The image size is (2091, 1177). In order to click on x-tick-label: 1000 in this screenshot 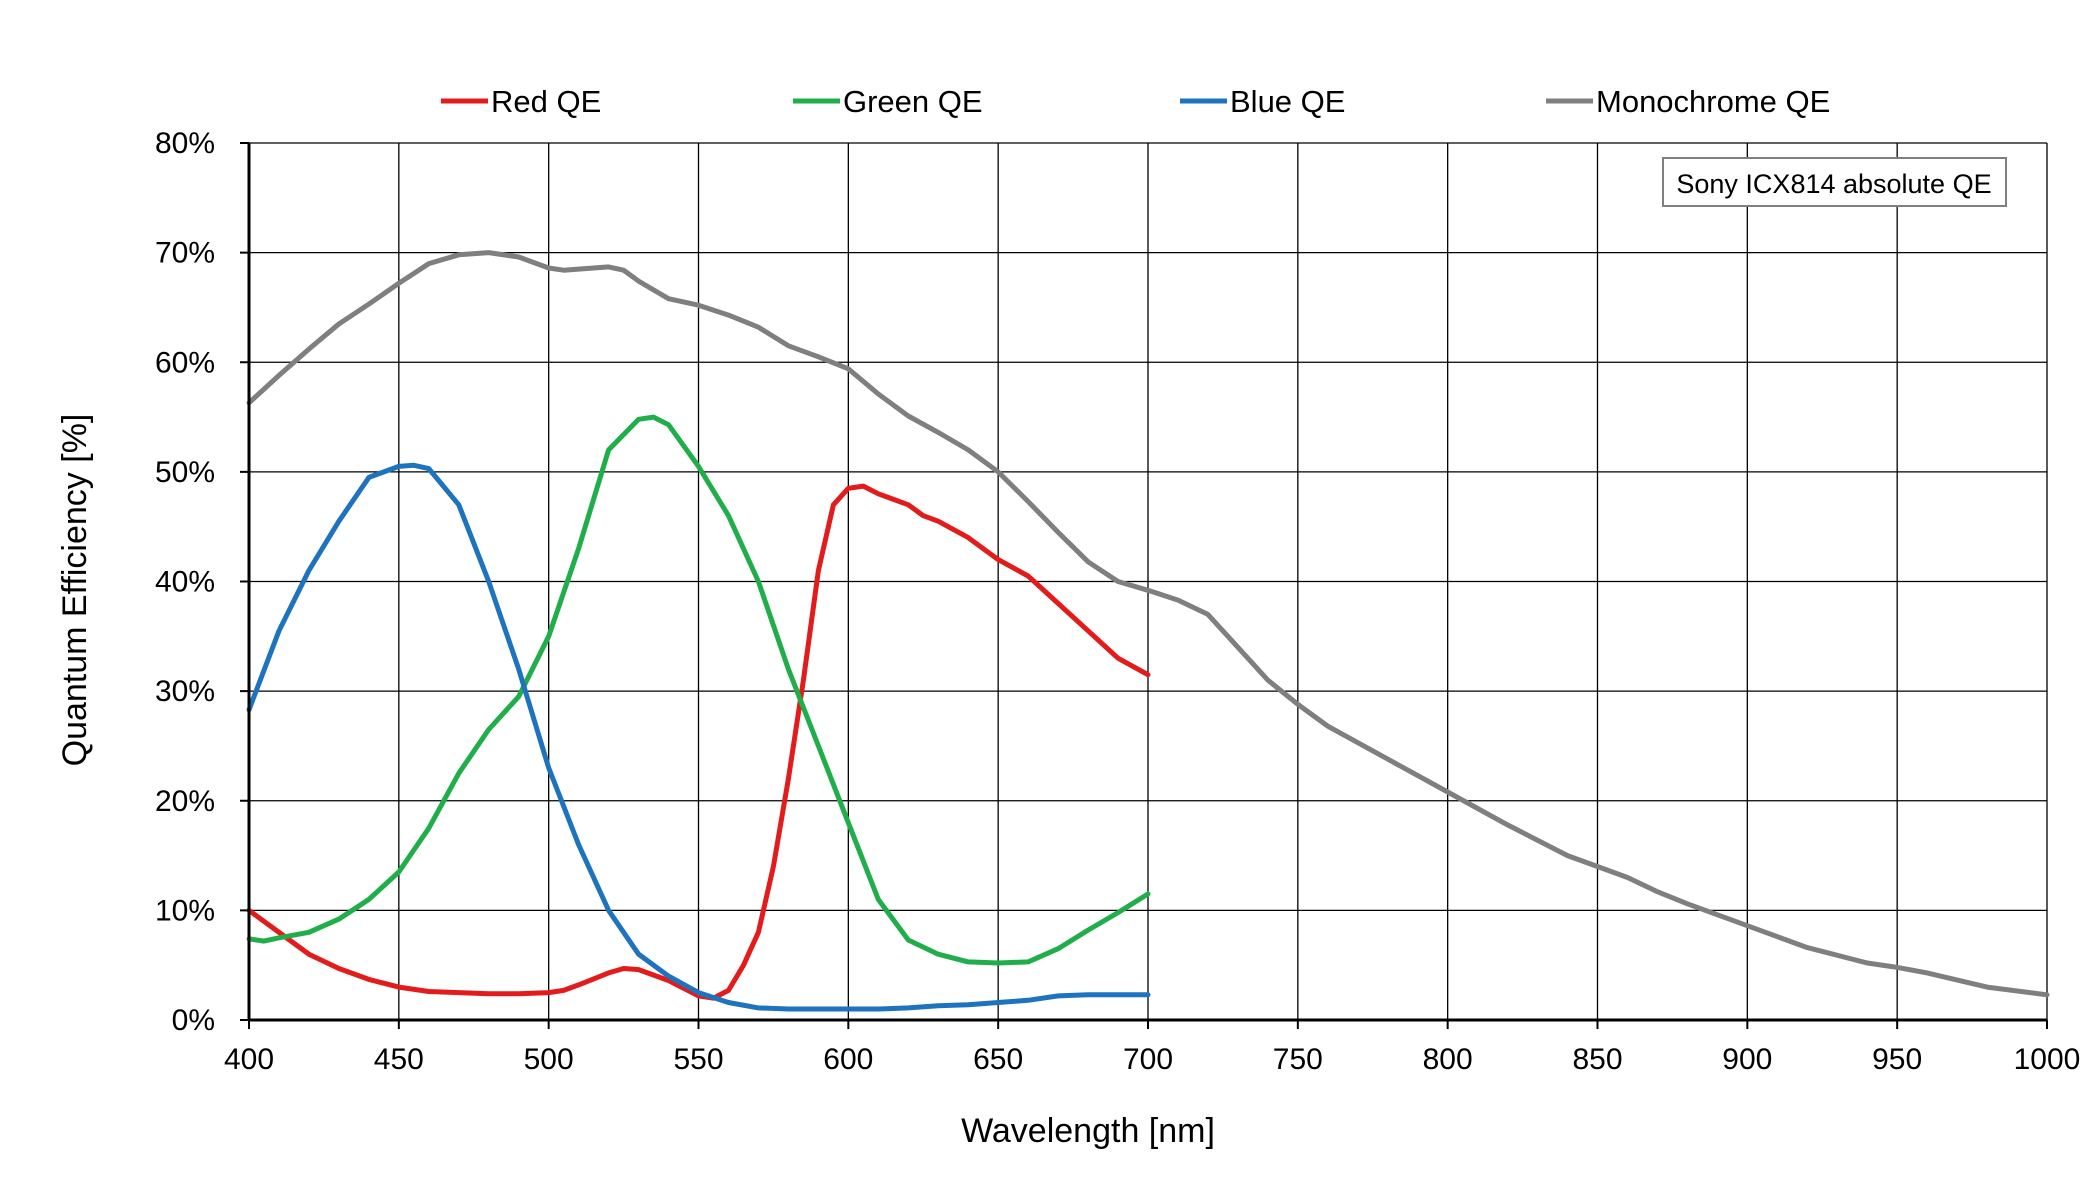, I will do `click(2047, 1059)`.